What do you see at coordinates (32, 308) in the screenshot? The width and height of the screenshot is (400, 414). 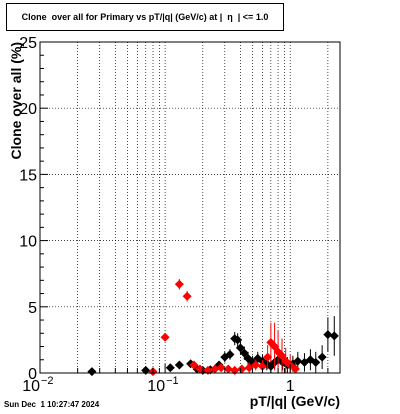 I see `y-tick-label: 5` at bounding box center [32, 308].